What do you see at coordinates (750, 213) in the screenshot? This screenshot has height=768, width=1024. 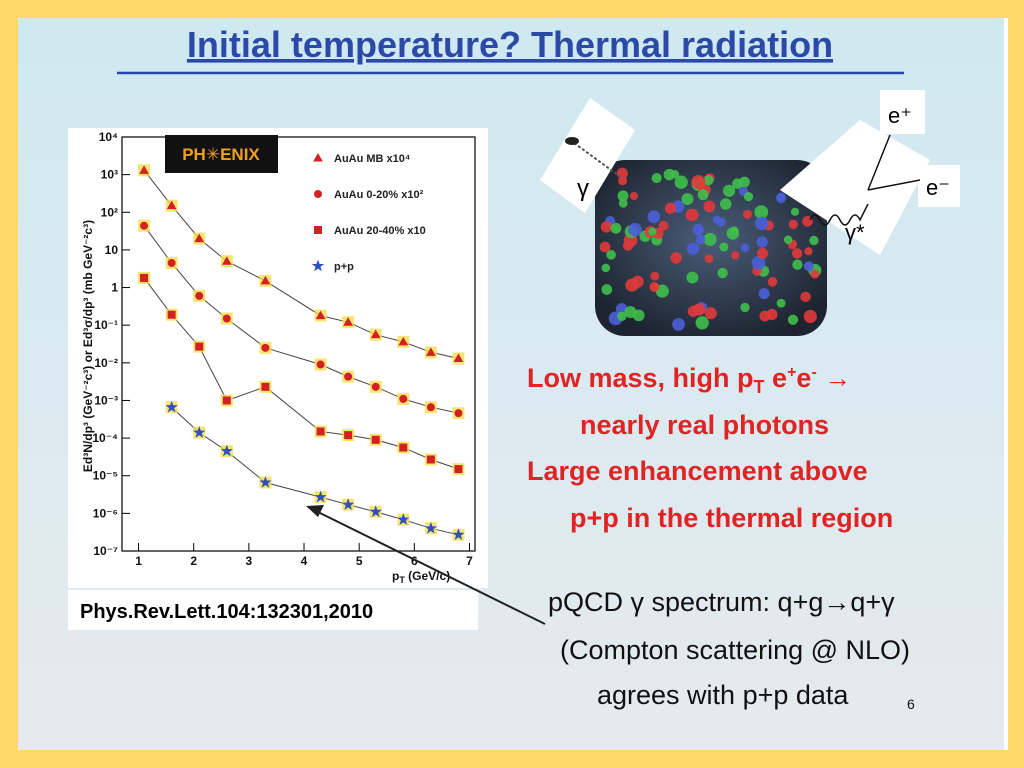 I see `qgp-diagram: γ e⁺ e⁻ γ*` at bounding box center [750, 213].